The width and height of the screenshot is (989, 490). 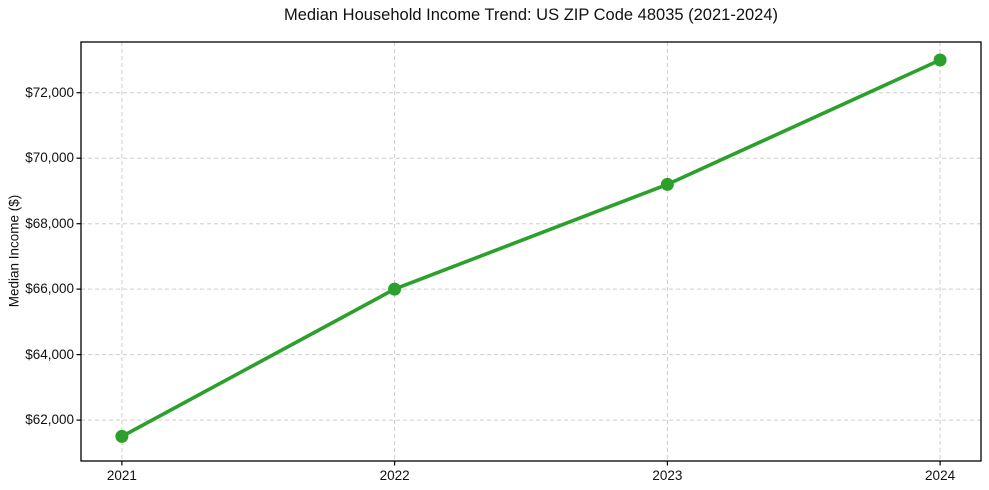 I want to click on y-tick-label: $66,000, so click(x=49, y=289).